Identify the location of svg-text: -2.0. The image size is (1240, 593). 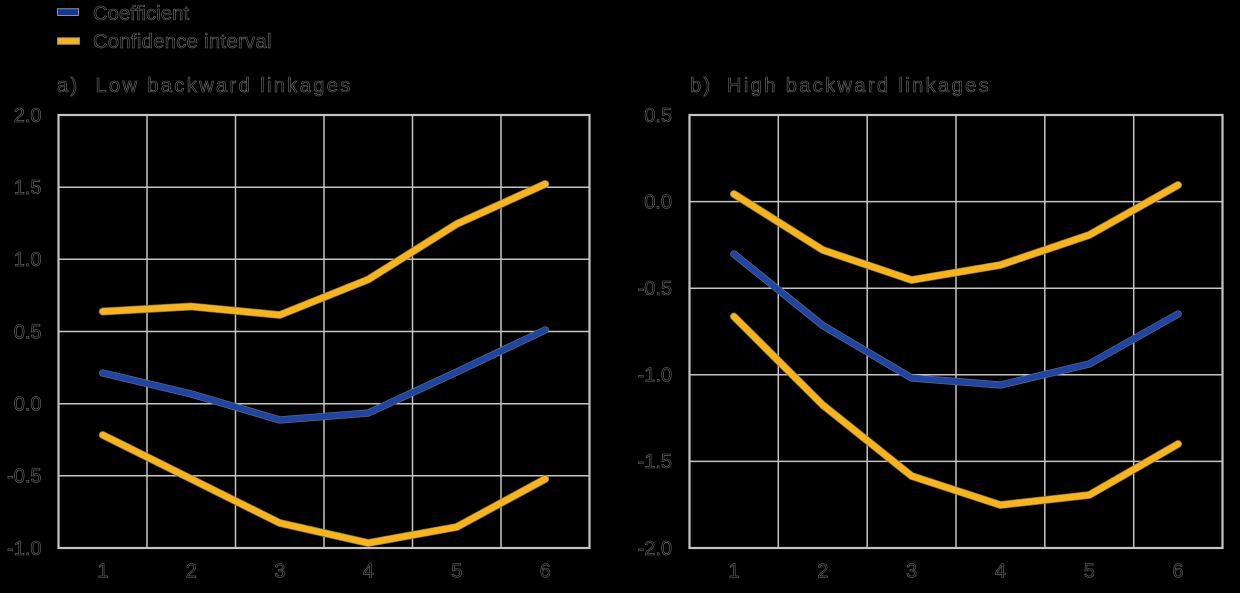
(655, 549).